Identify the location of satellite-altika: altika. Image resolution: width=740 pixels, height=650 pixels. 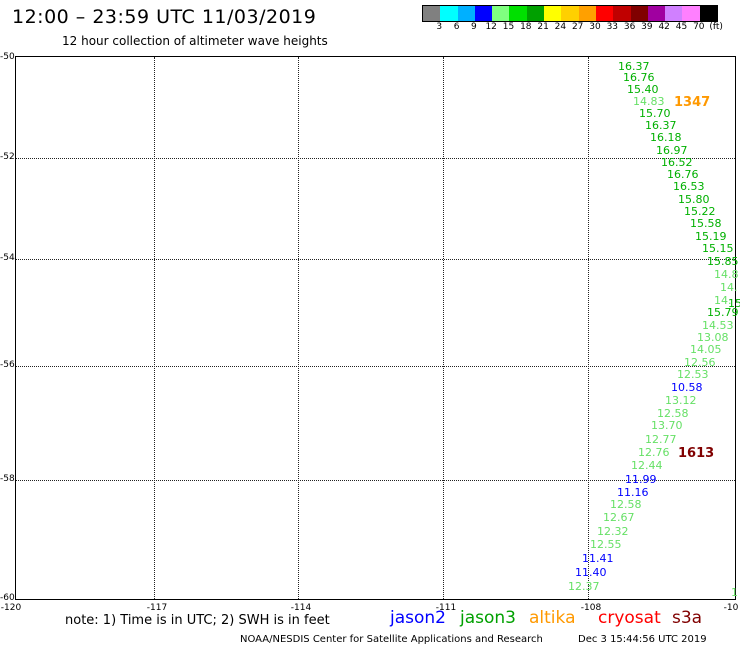
(552, 618).